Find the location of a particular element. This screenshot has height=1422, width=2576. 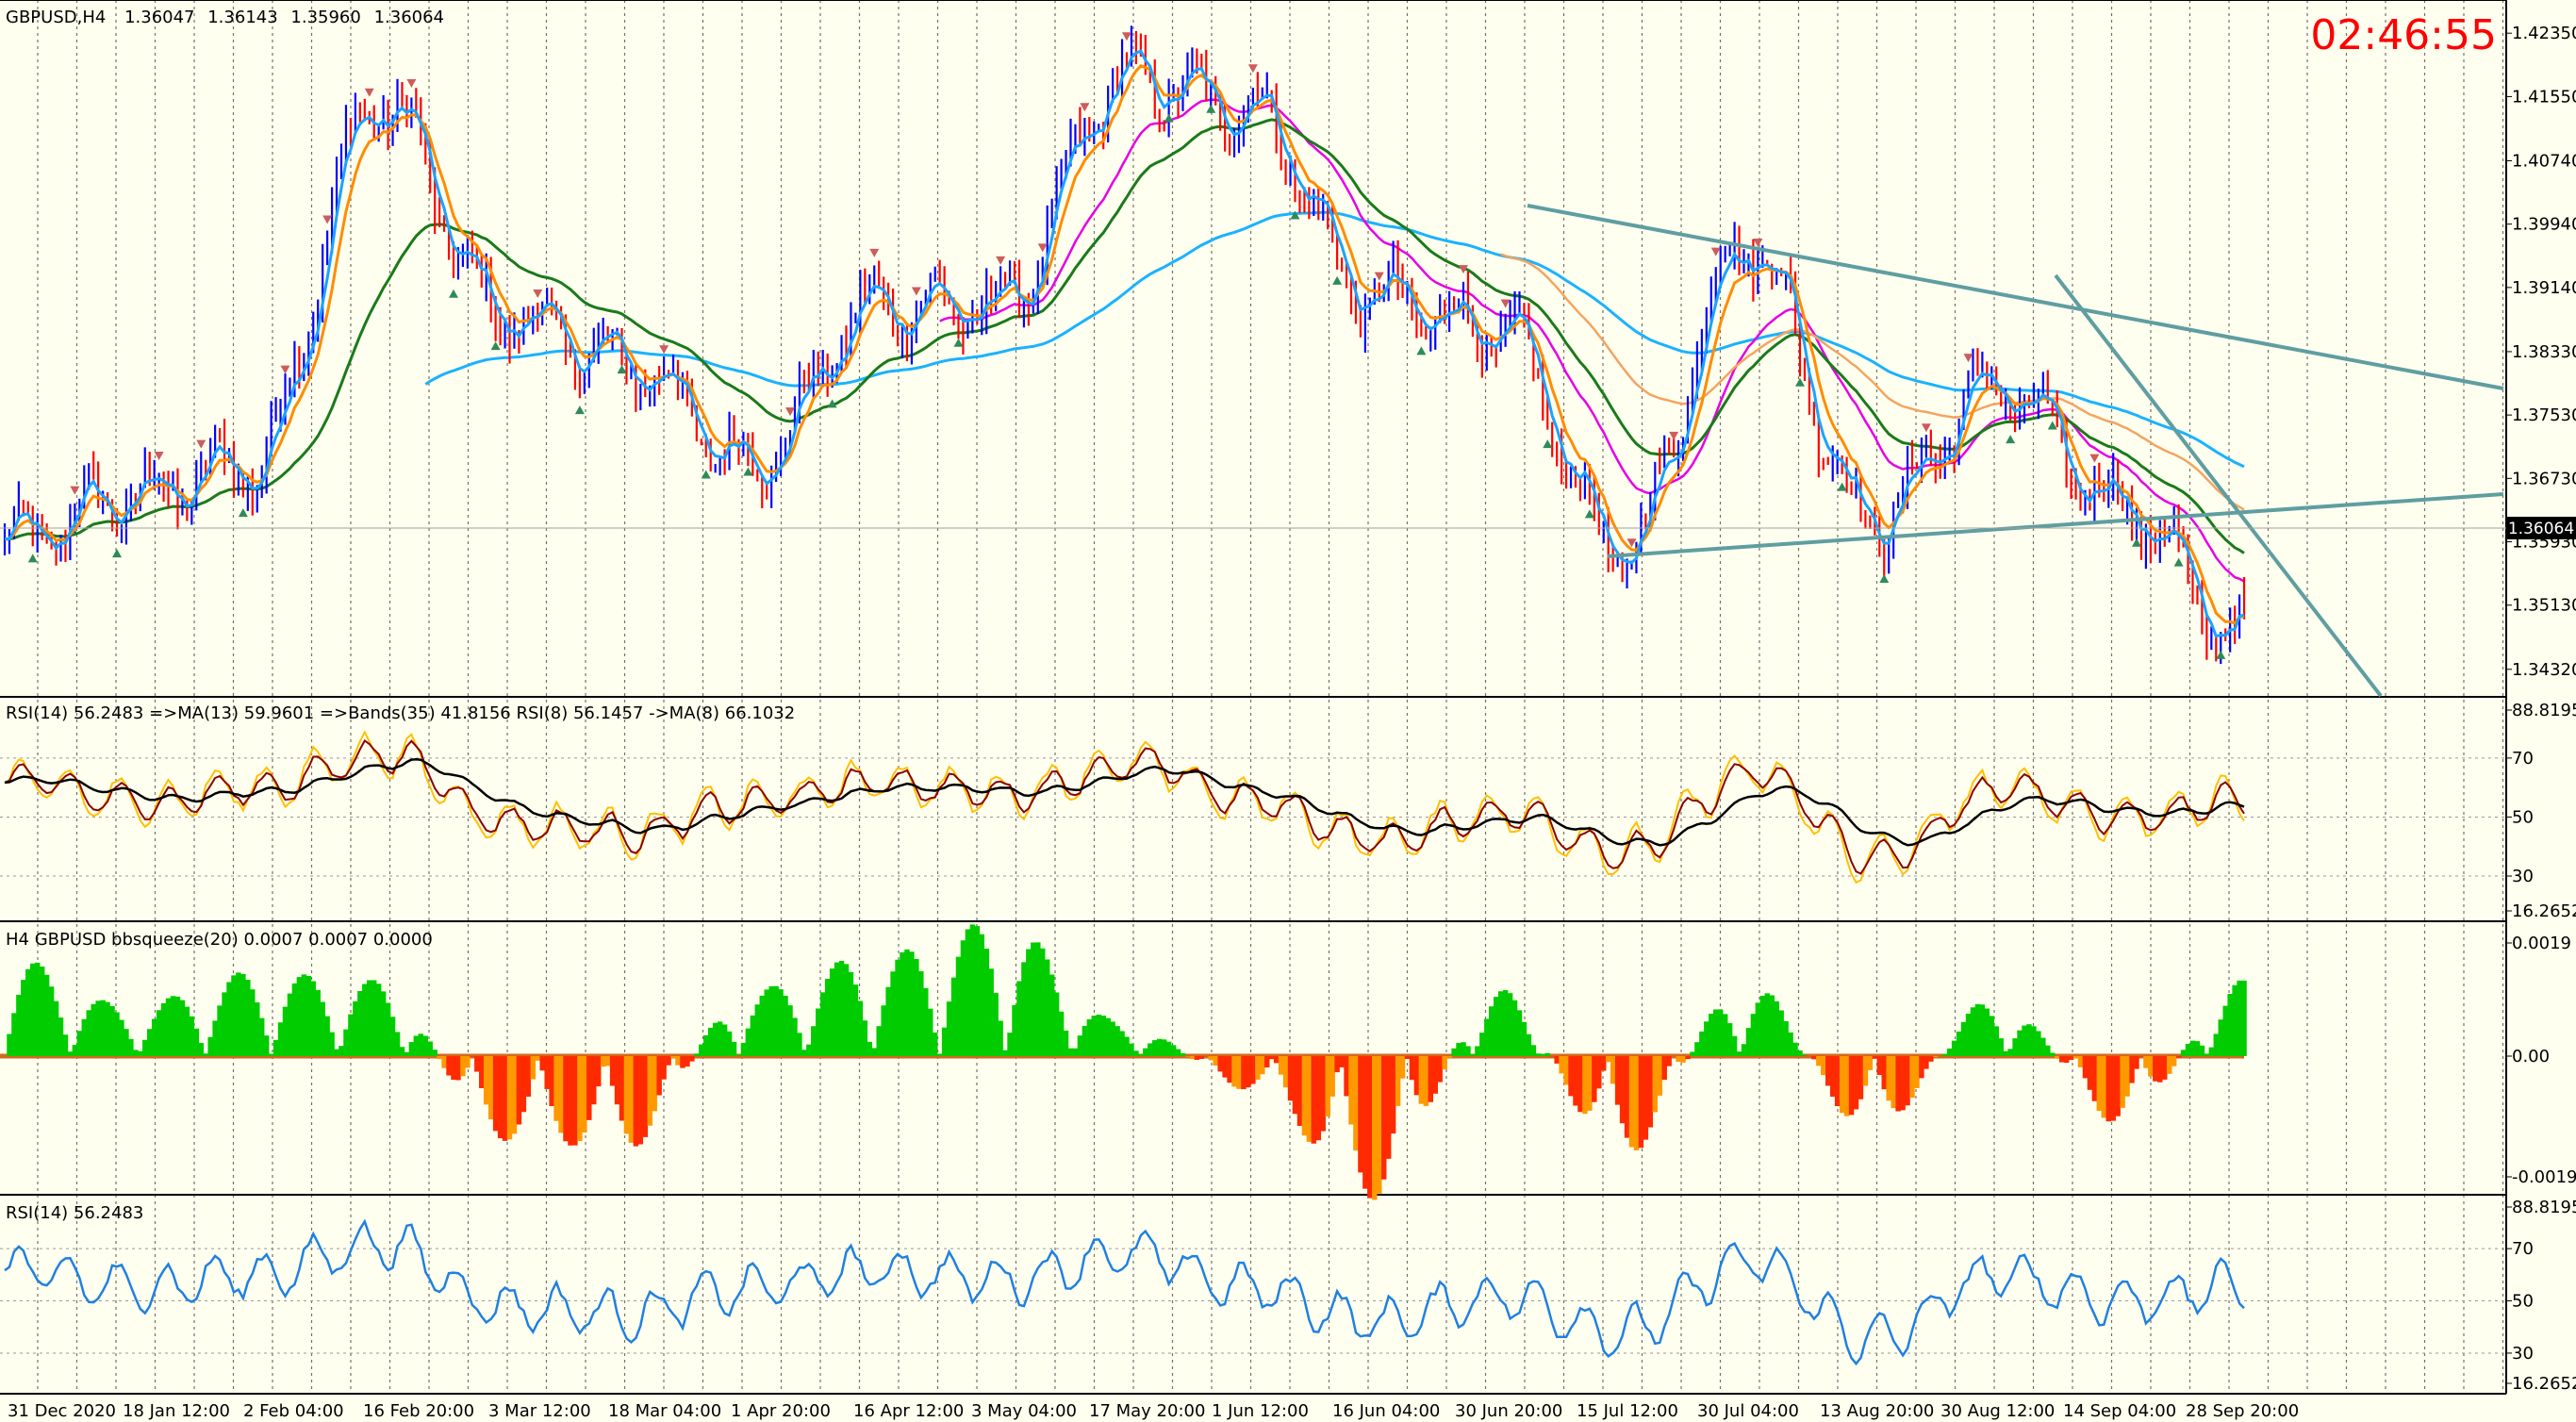

axis-tick-label: 1.42350 is located at coordinates (2544, 33).